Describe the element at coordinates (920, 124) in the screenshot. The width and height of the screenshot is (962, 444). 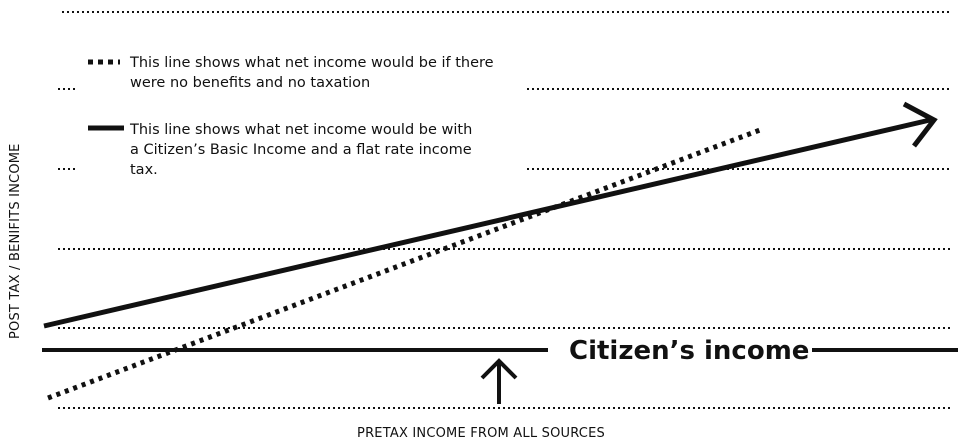
I see `arrow-head-icon` at that location.